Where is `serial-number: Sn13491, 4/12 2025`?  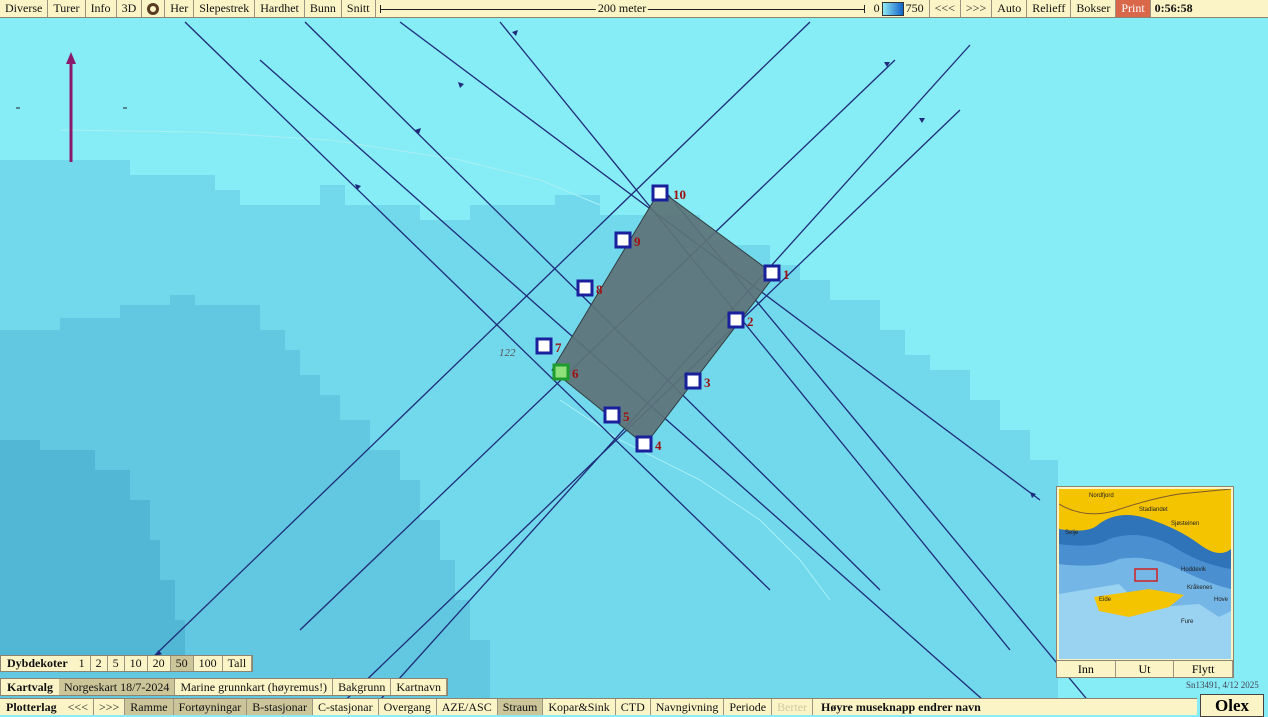 serial-number: Sn13491, 4/12 2025 is located at coordinates (1222, 685).